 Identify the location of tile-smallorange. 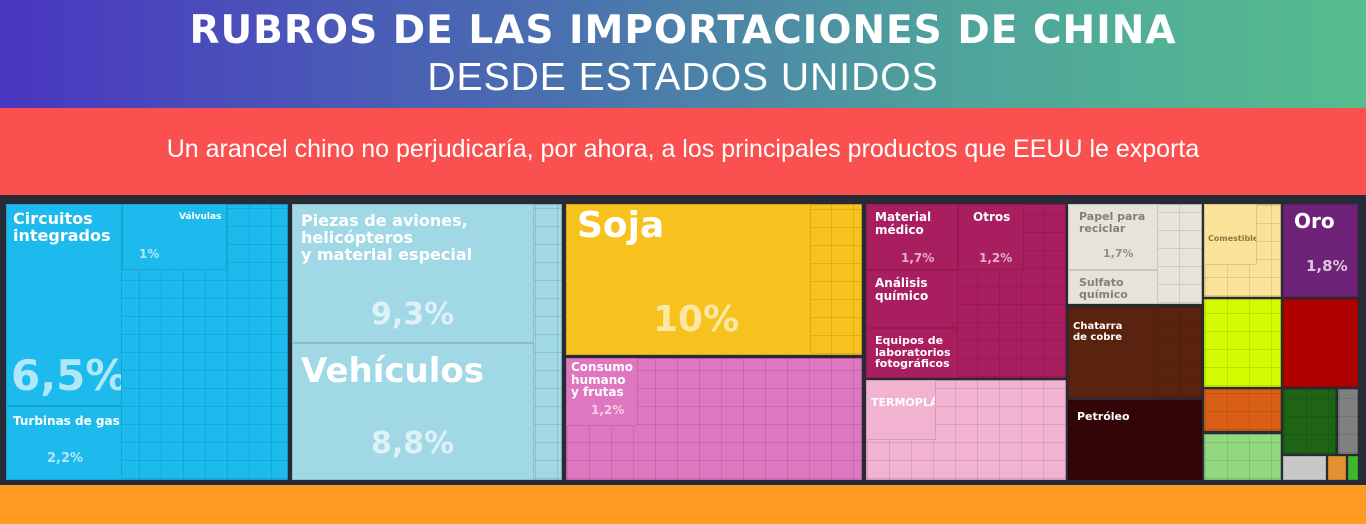
(1337, 468).